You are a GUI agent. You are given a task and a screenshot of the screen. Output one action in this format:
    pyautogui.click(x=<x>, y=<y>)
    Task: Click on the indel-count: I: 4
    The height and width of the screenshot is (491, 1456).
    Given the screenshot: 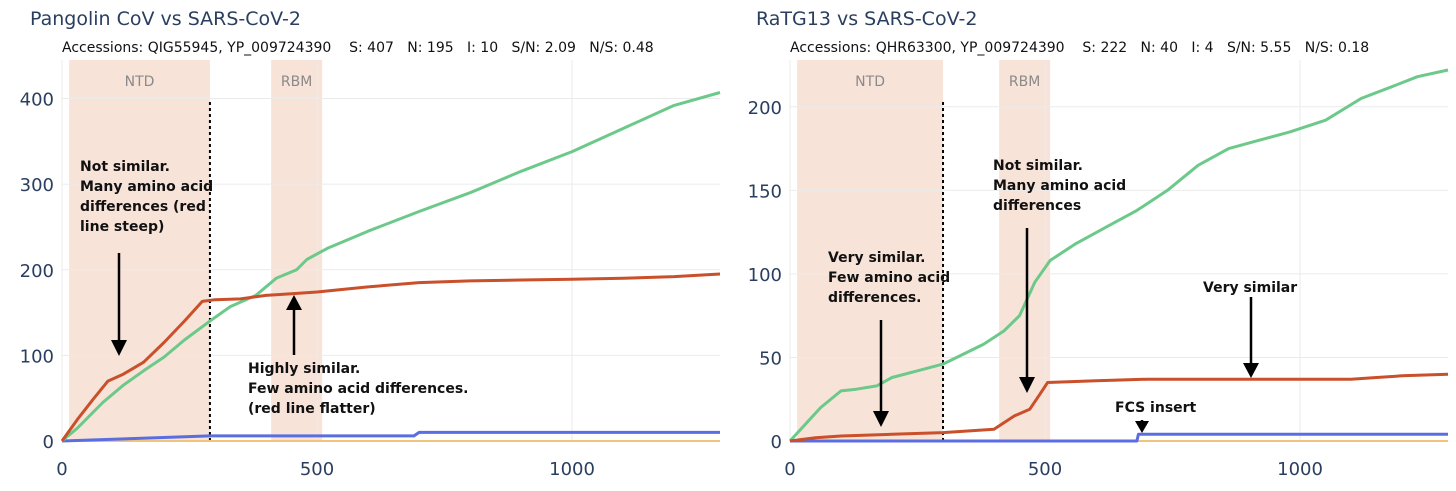 What is the action you would take?
    pyautogui.click(x=1202, y=48)
    